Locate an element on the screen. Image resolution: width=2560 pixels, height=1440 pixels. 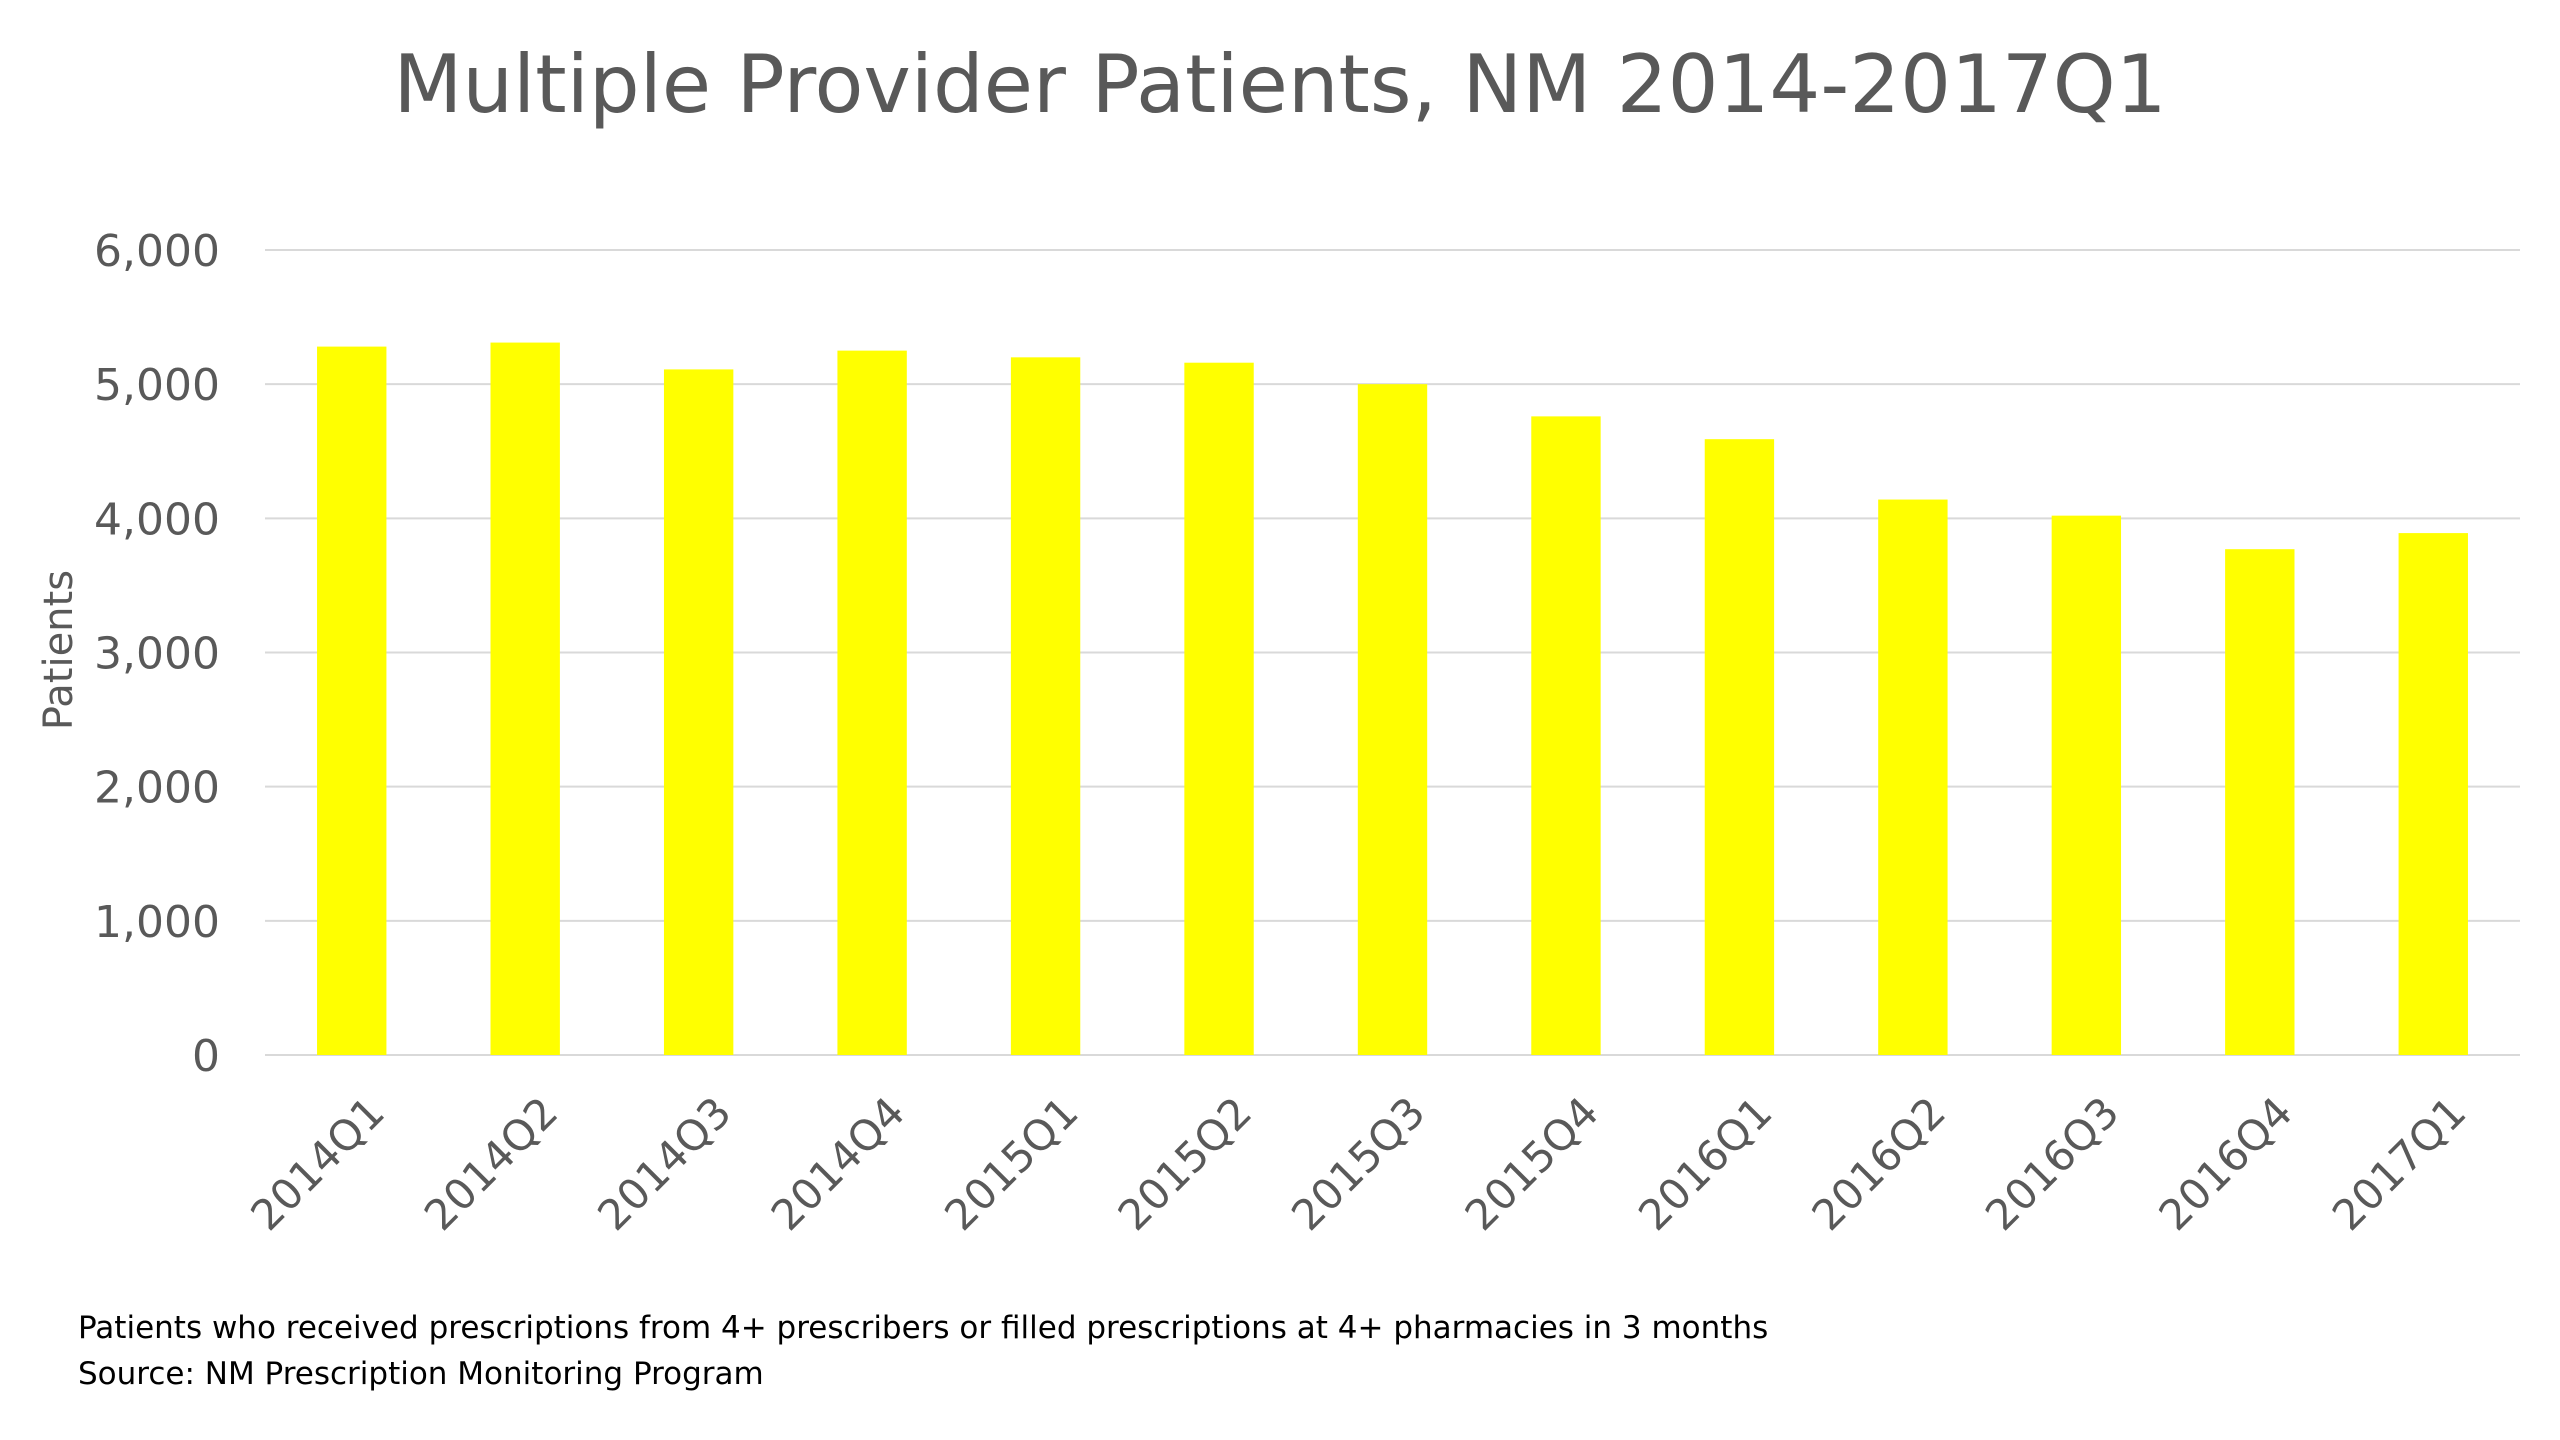
bar-2014Q4 is located at coordinates (872, 702).